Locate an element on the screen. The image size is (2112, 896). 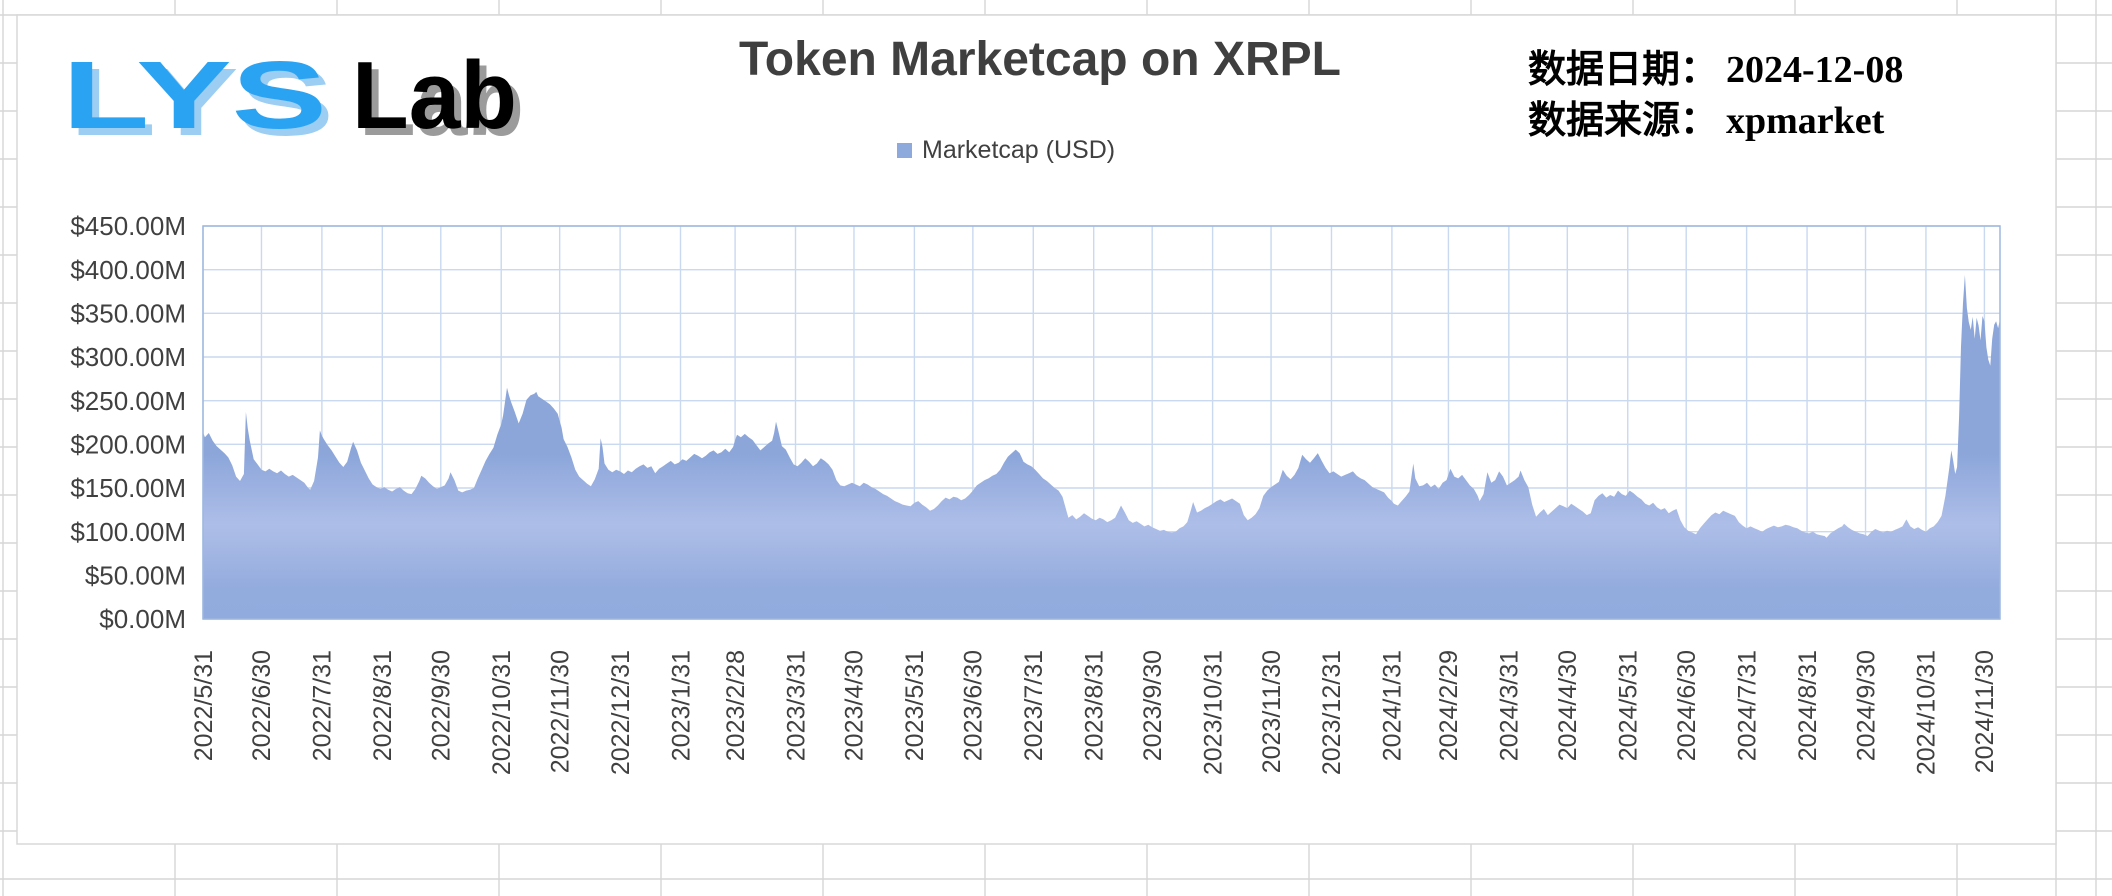
x-tick-label: 2022/6/30 is located at coordinates (262, 705).